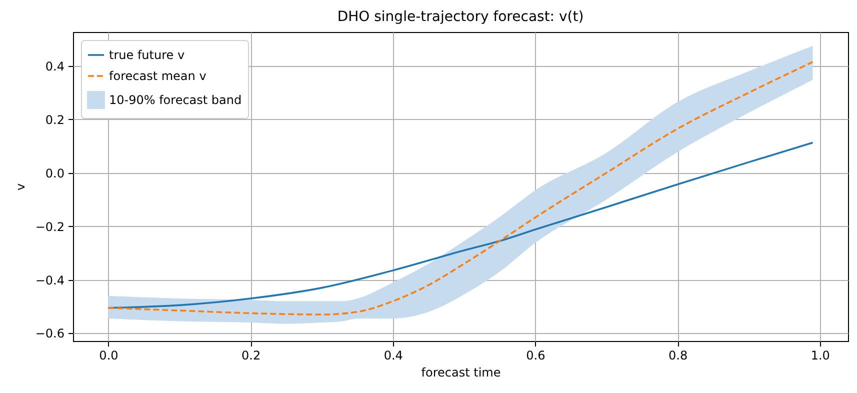  What do you see at coordinates (175, 100) in the screenshot?
I see `legend-label: 10-90% forecast band` at bounding box center [175, 100].